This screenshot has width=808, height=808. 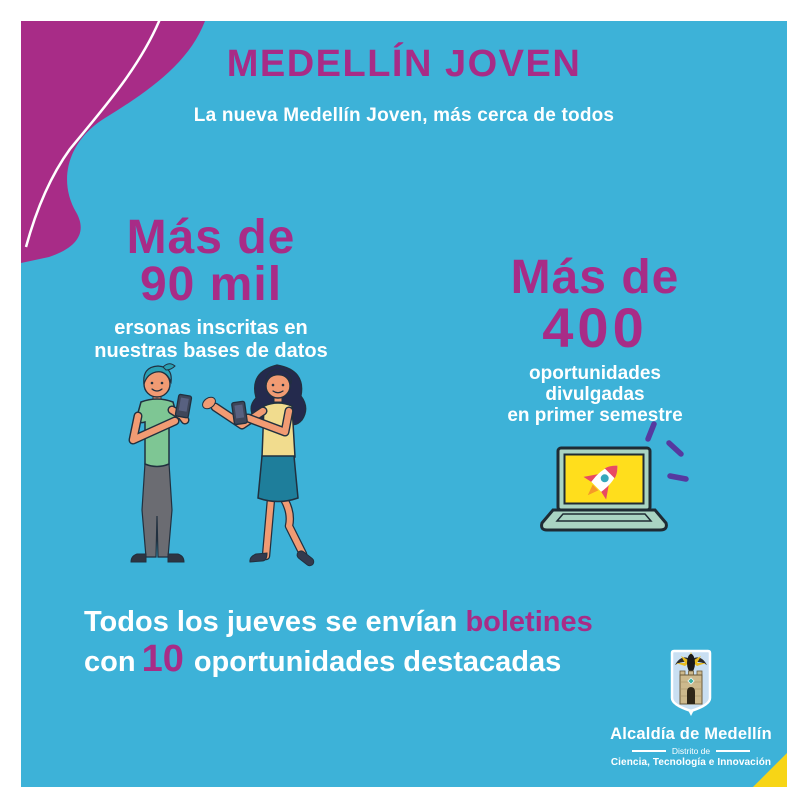 I want to click on footer-text-part: Todos los jueves se envían, so click(x=271, y=622).